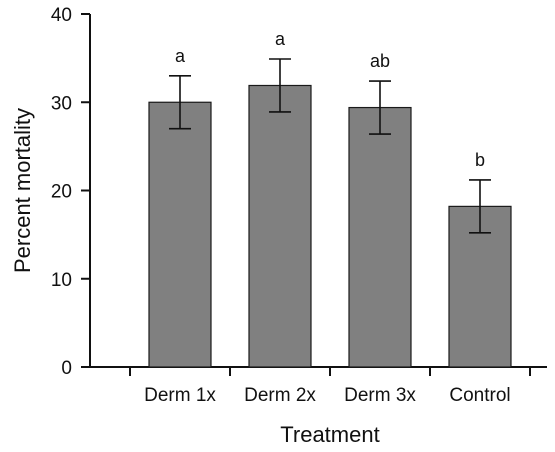  I want to click on y-tick-label: 40, so click(61, 15).